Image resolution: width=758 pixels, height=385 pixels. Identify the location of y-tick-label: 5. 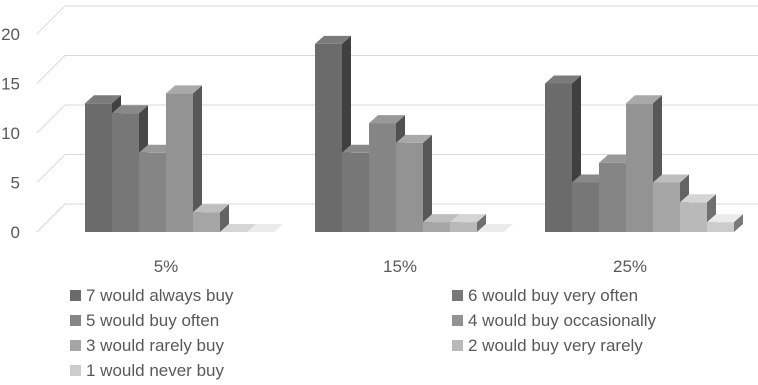
(15, 183).